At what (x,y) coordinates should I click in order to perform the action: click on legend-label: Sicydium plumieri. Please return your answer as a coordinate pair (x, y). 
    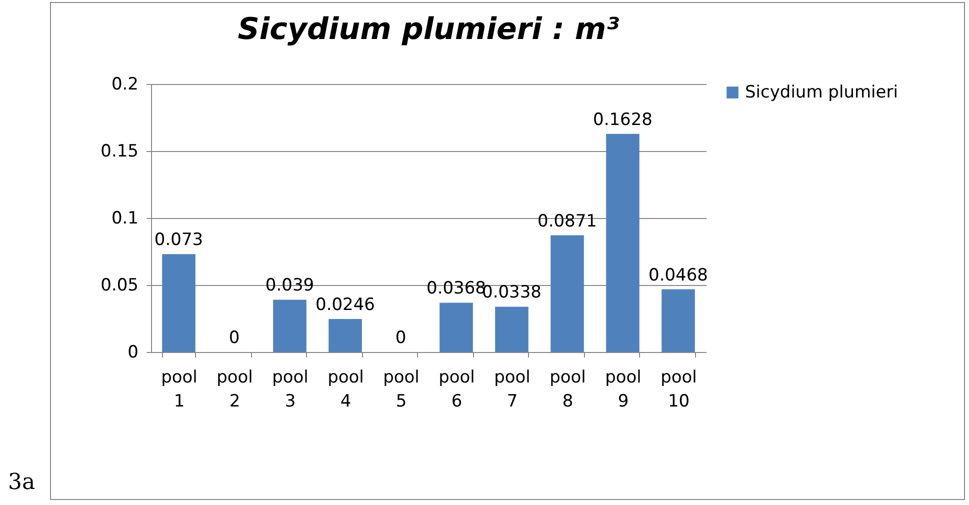
    Looking at the image, I should click on (821, 92).